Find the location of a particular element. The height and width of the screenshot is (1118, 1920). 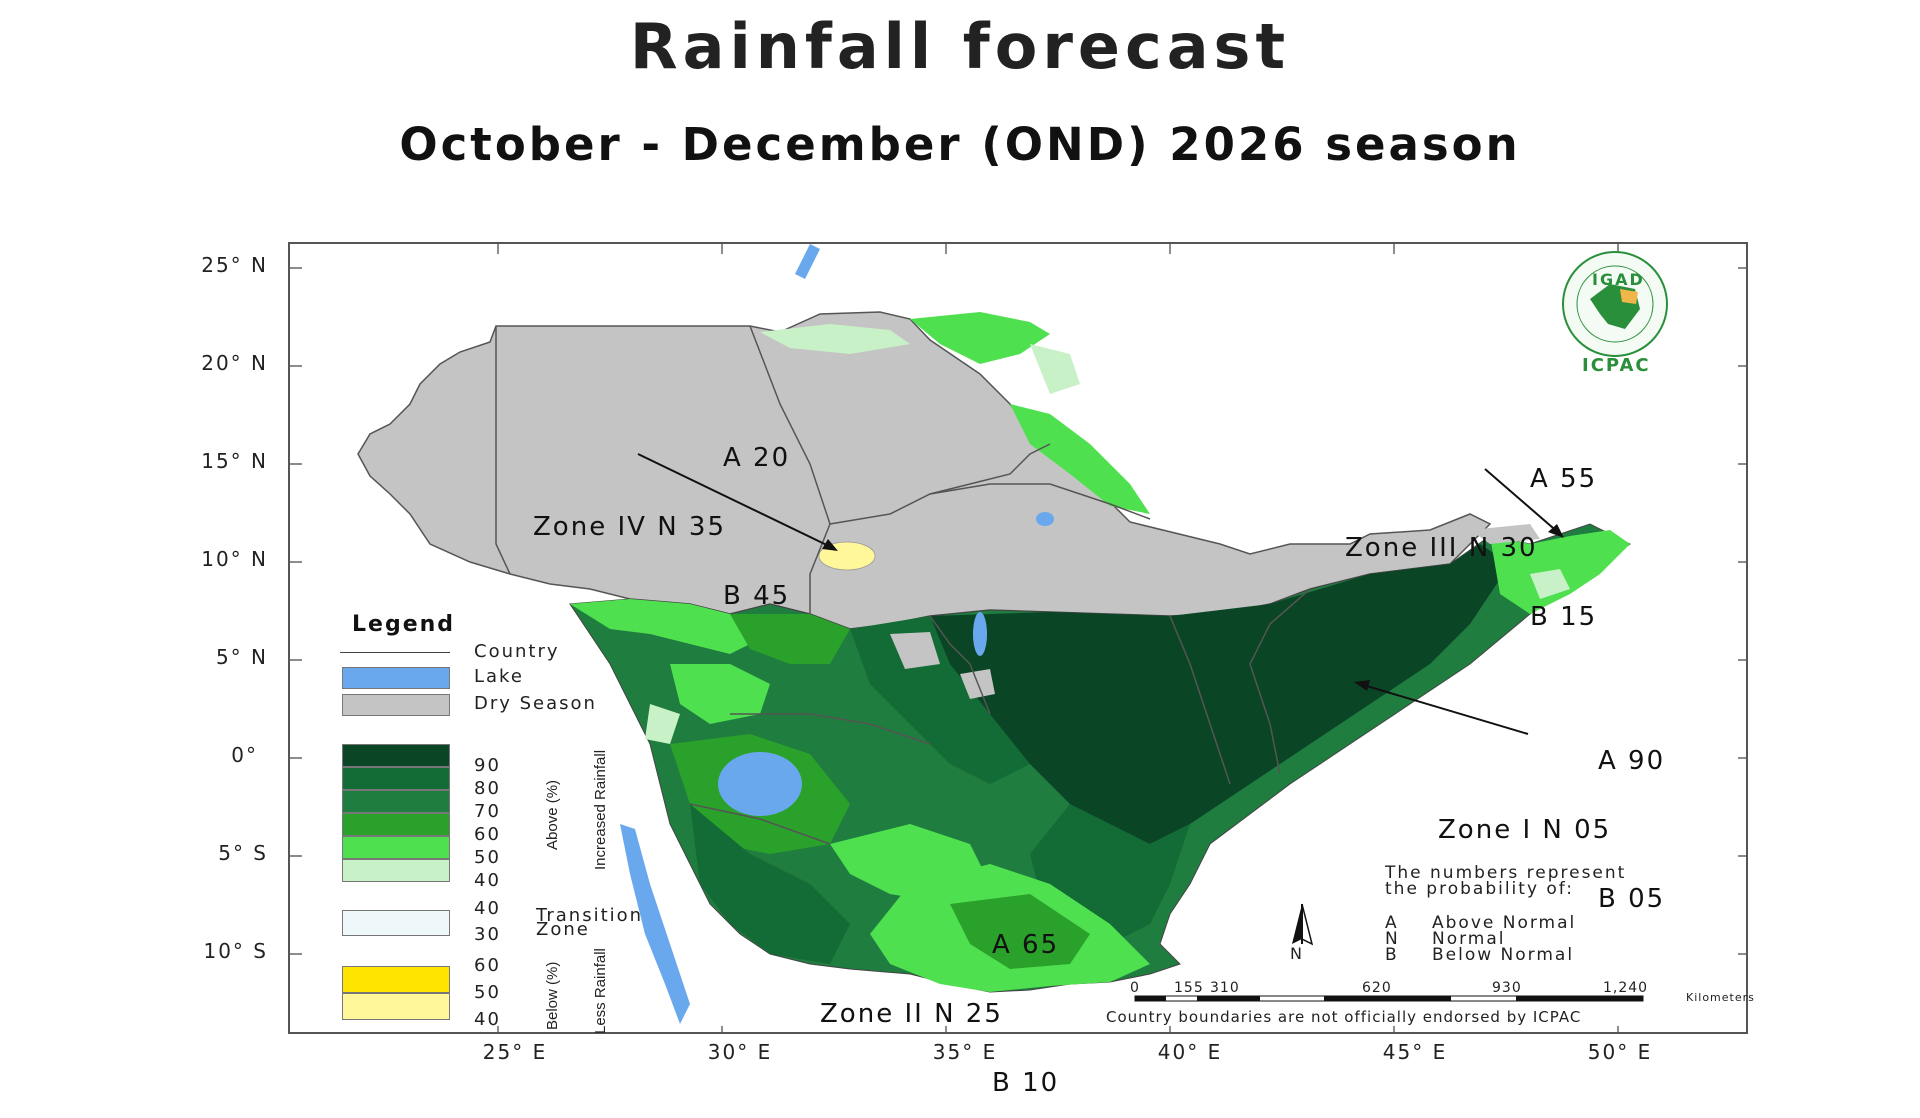

scale-tick-930: 930 is located at coordinates (1507, 988).